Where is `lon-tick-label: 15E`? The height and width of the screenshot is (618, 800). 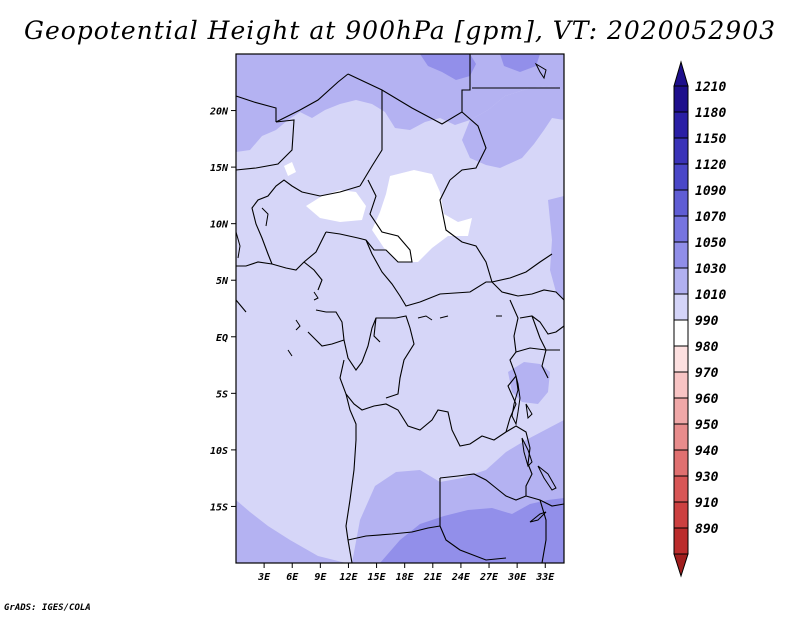 lon-tick-label: 15E is located at coordinates (377, 577).